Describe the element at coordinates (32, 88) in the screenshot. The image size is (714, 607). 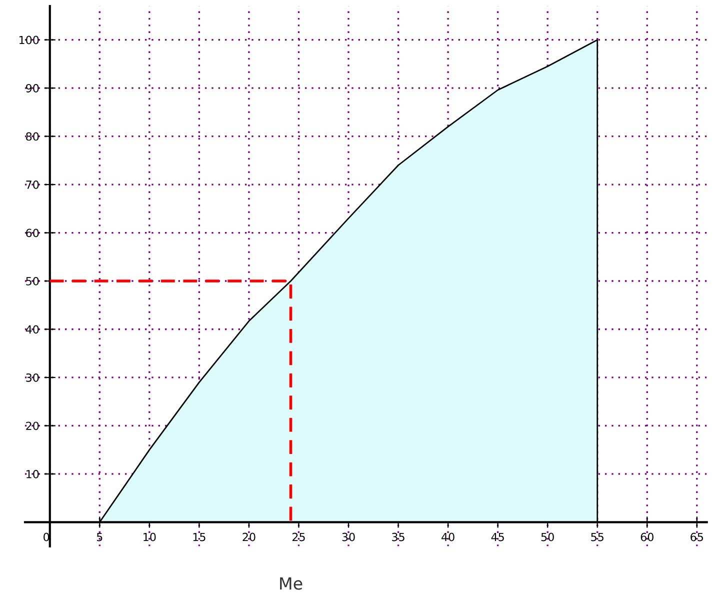
I see `y-tick-label: 90` at that location.